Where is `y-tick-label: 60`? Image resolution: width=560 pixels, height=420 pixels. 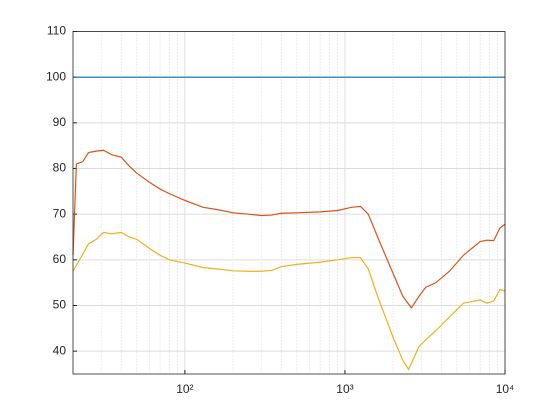
y-tick-label: 60 is located at coordinates (60, 259).